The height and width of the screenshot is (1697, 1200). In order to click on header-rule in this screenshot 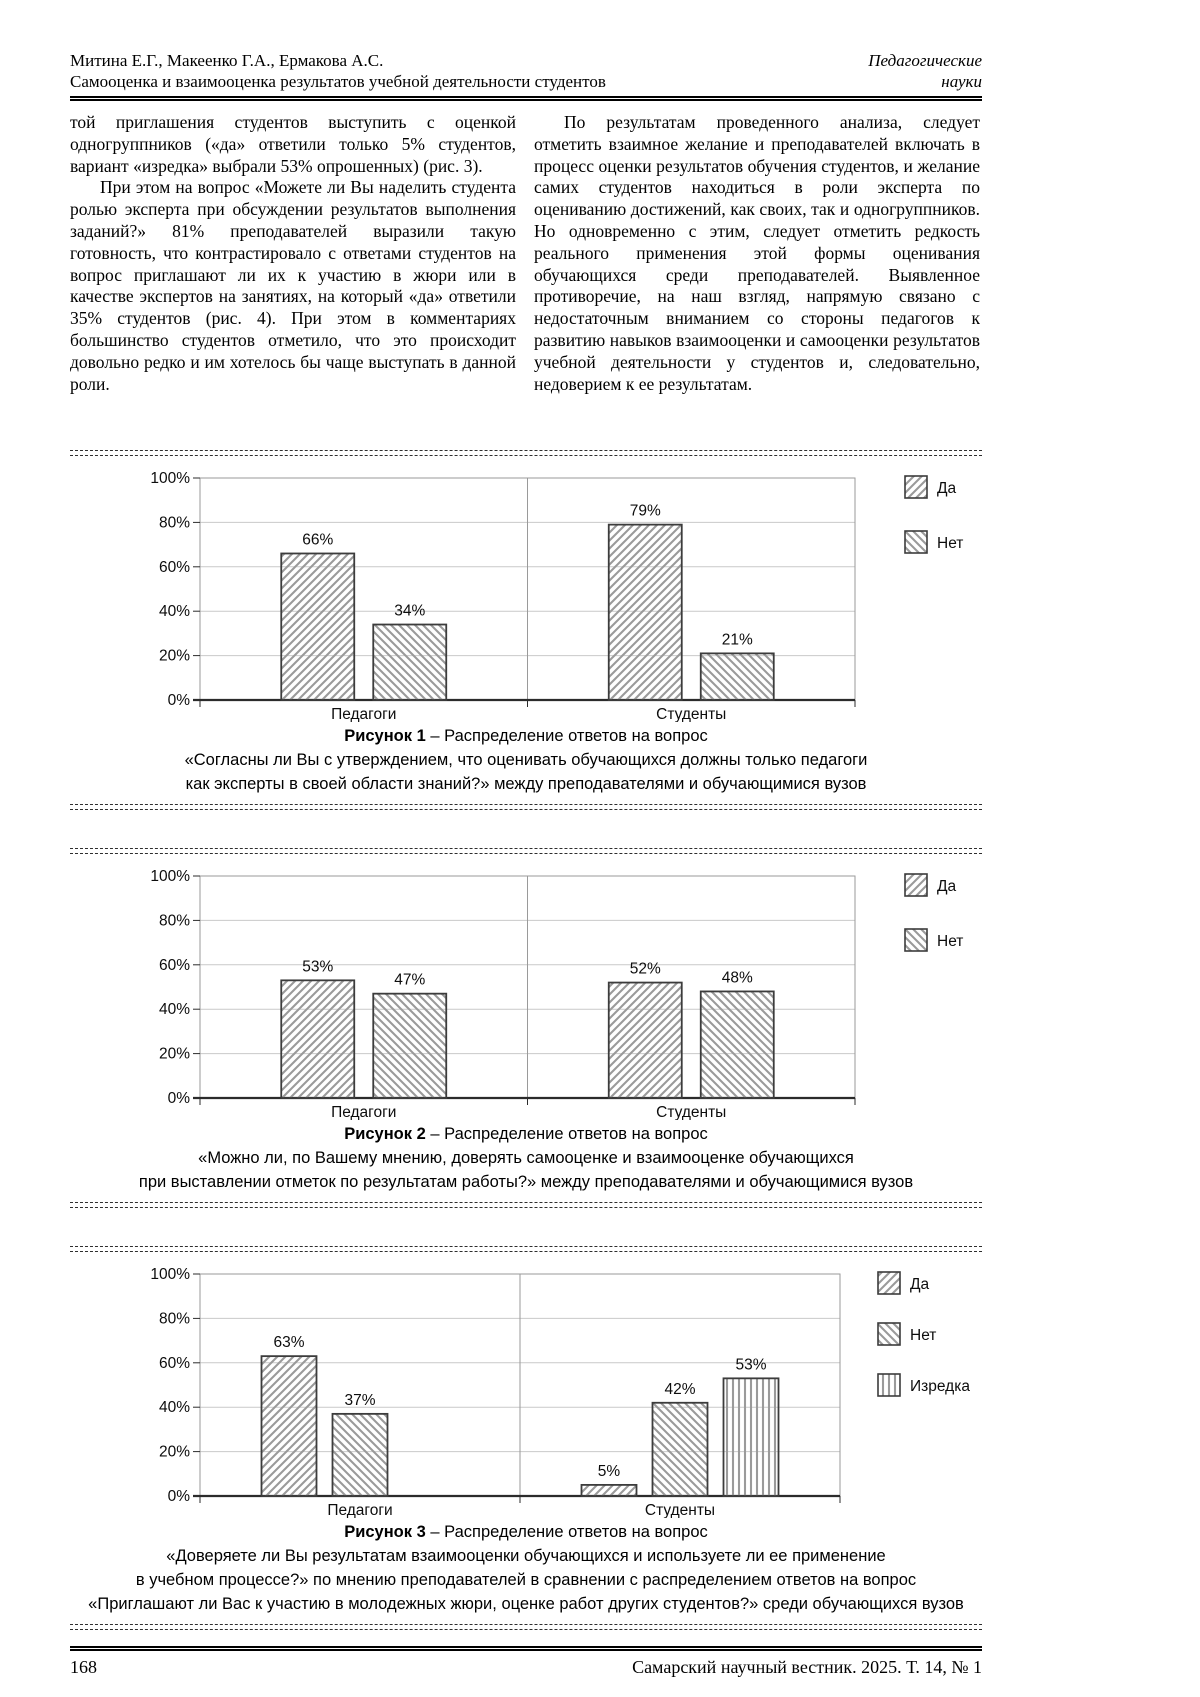, I will do `click(526, 98)`.